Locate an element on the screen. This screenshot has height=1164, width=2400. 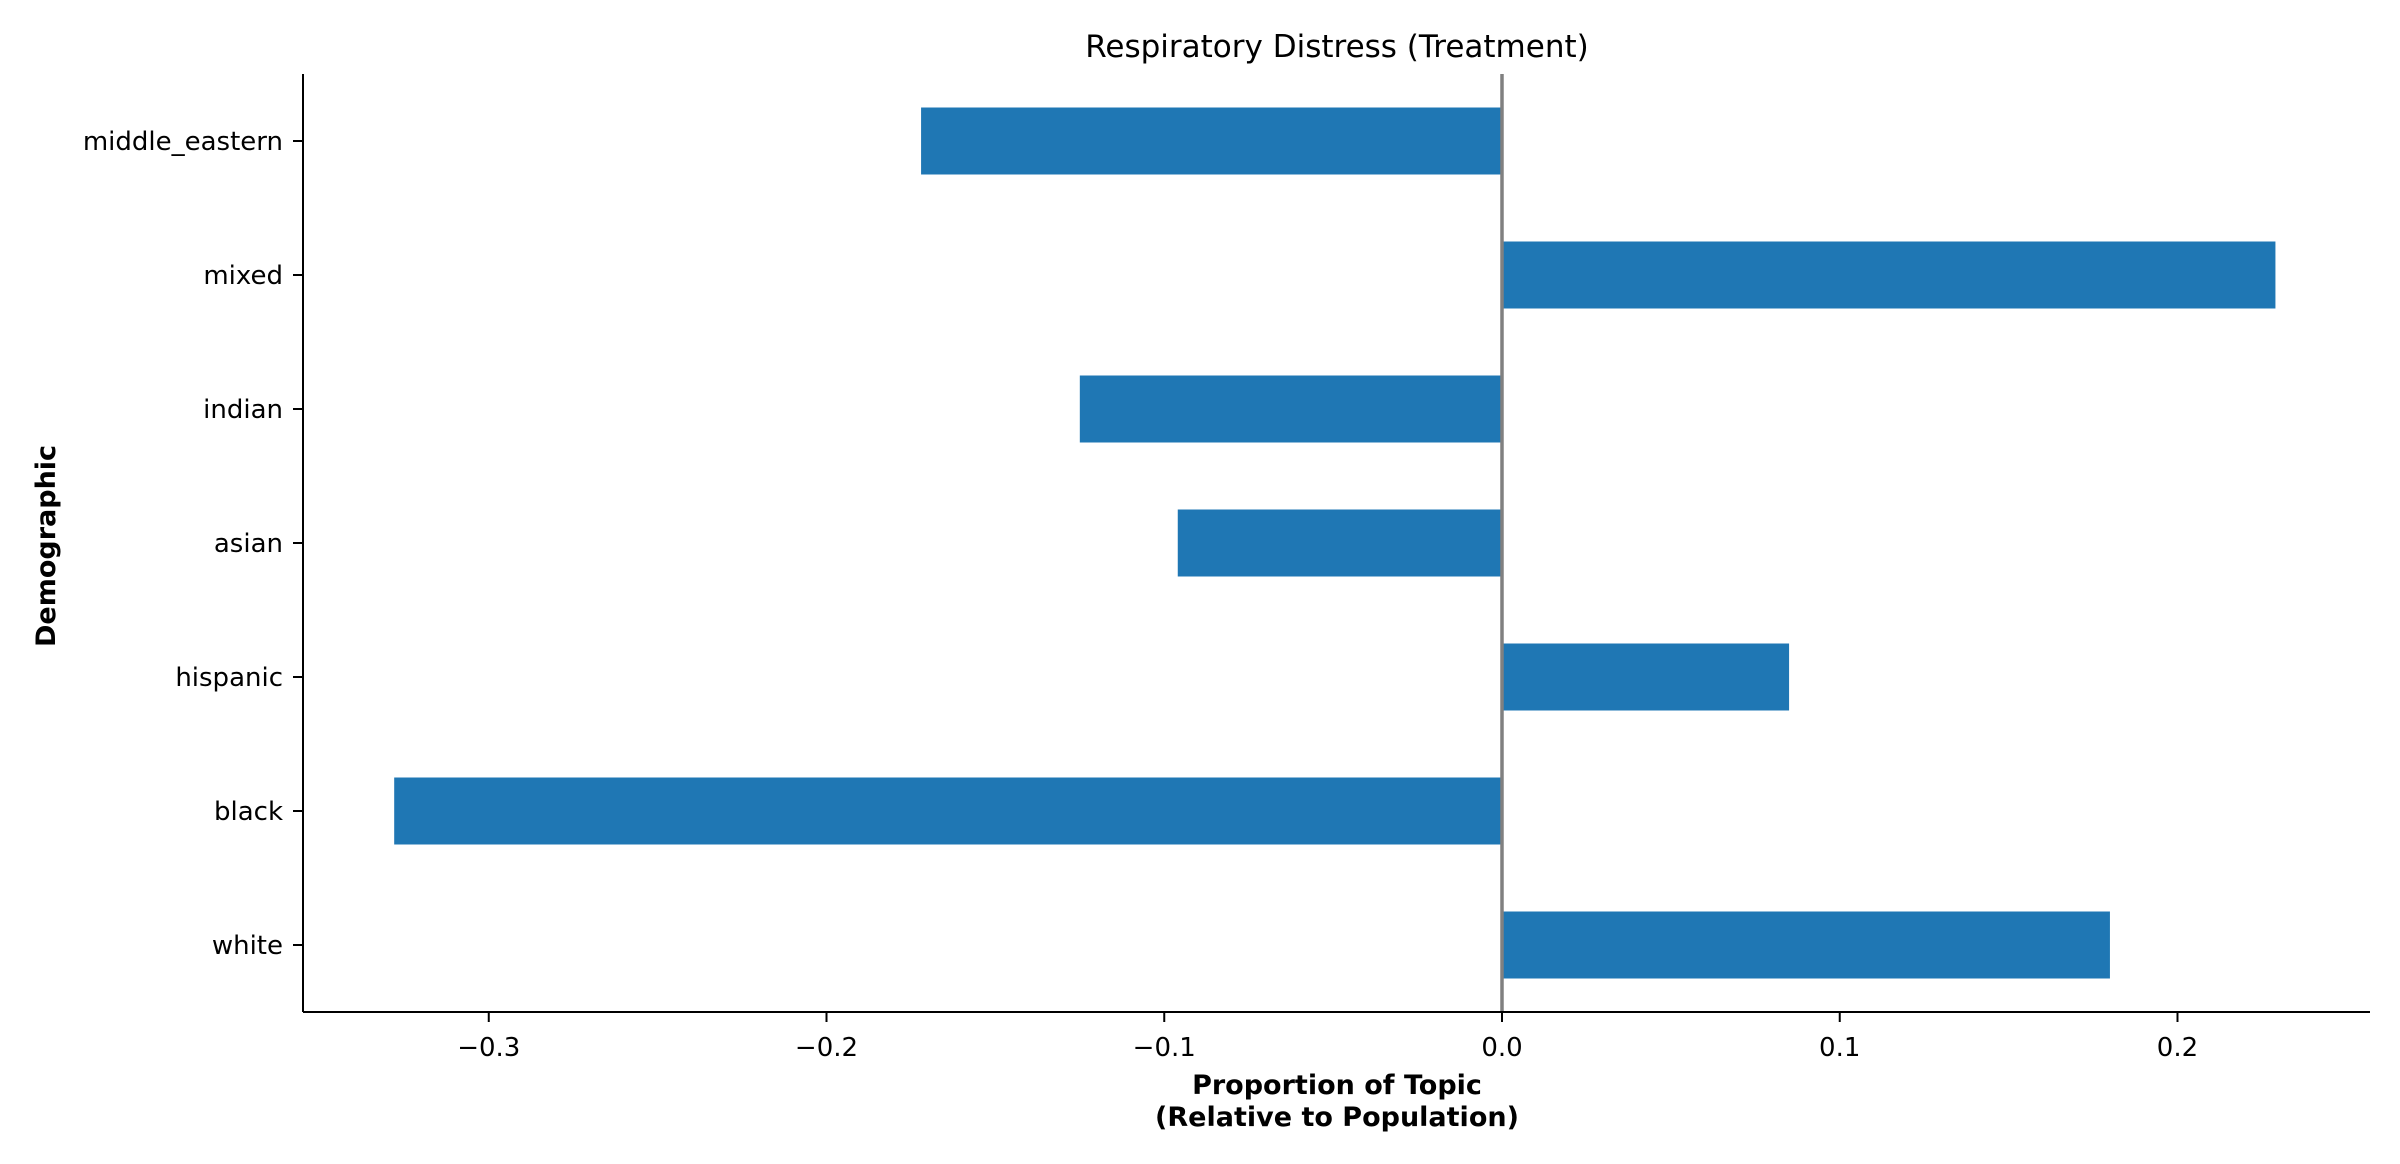
y-tick-label-mixed: mixed is located at coordinates (243, 276).